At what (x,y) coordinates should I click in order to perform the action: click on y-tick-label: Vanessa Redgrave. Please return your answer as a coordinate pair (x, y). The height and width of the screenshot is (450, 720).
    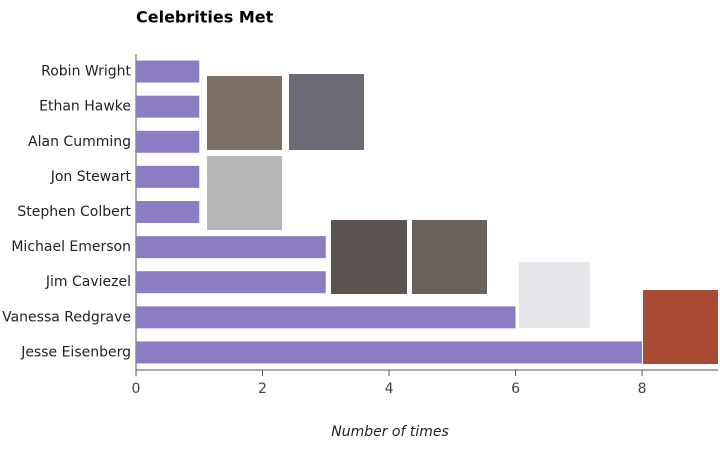
    Looking at the image, I should click on (66, 317).